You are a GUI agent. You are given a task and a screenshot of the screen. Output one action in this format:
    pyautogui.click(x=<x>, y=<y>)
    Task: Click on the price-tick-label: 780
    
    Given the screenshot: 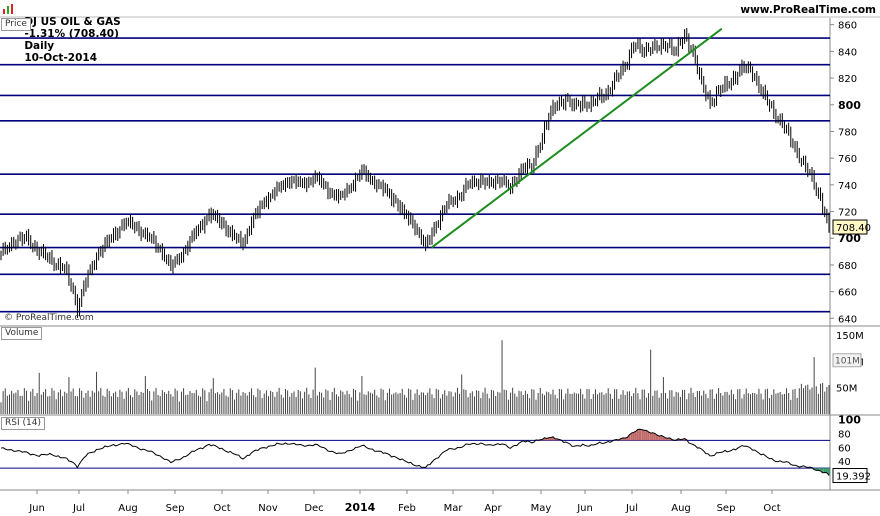 What is the action you would take?
    pyautogui.click(x=847, y=132)
    